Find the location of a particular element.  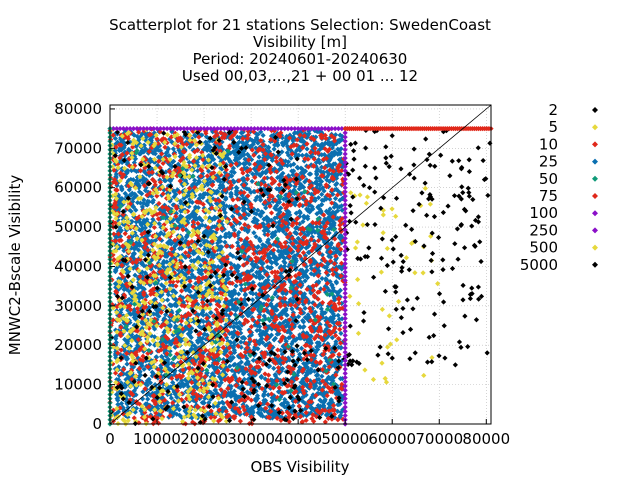

point-25-0-2070 is located at coordinates (259, 239).